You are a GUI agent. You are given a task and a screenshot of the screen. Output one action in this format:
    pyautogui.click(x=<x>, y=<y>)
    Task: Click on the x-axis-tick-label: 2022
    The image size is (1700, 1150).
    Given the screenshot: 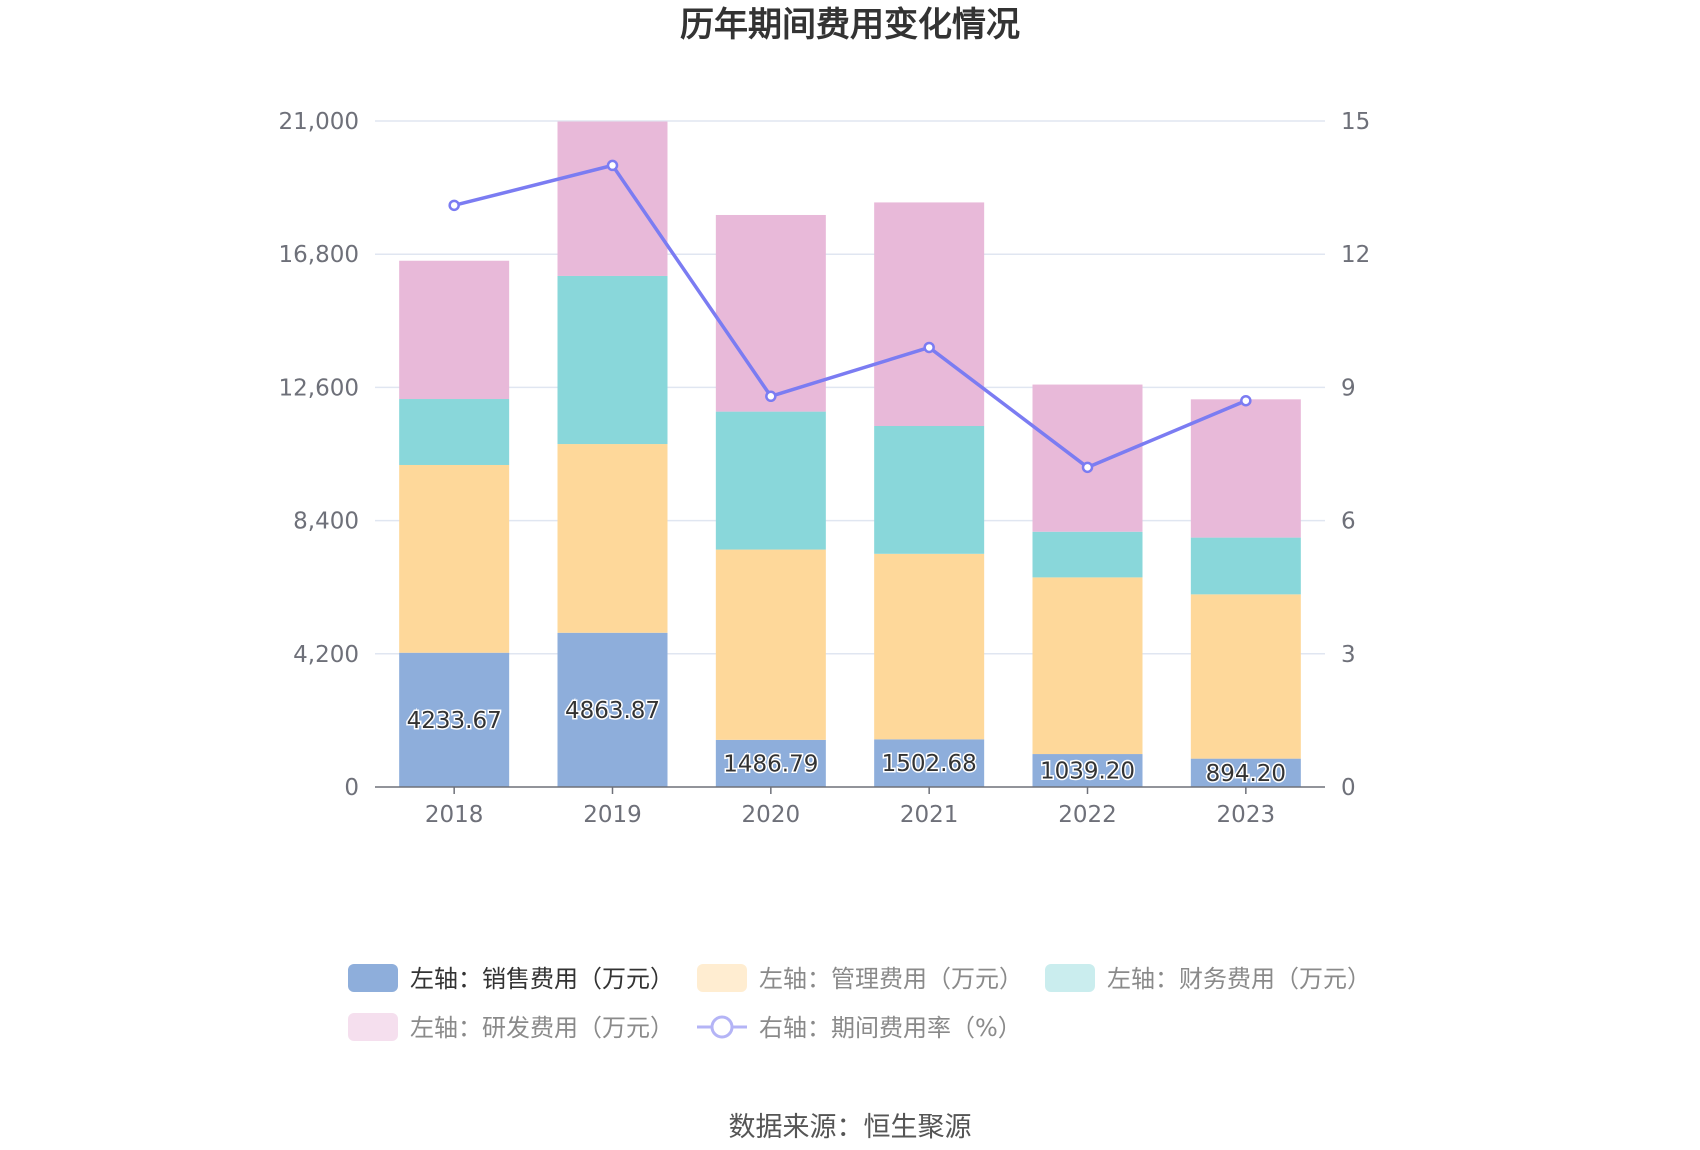 What is the action you would take?
    pyautogui.click(x=1087, y=815)
    